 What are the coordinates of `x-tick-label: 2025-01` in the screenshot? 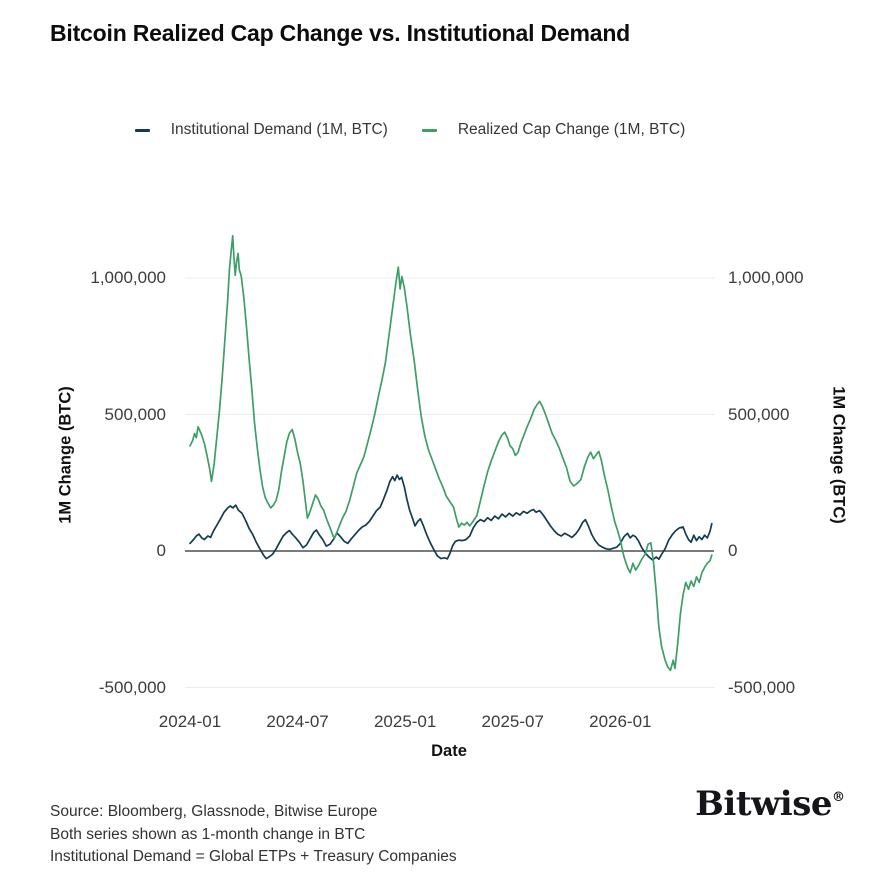 It's located at (405, 721).